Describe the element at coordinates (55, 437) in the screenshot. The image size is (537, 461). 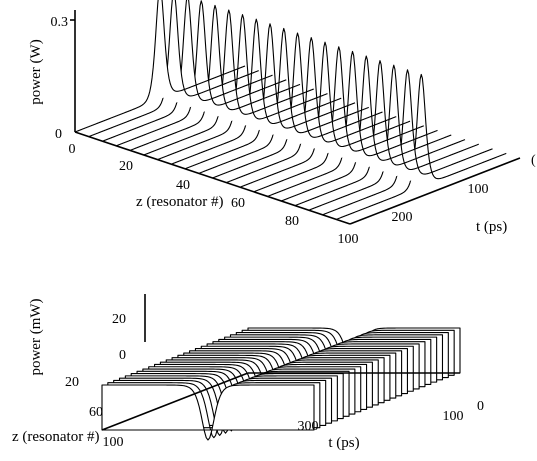
I see `bottom-x-label: z (resonator #)` at that location.